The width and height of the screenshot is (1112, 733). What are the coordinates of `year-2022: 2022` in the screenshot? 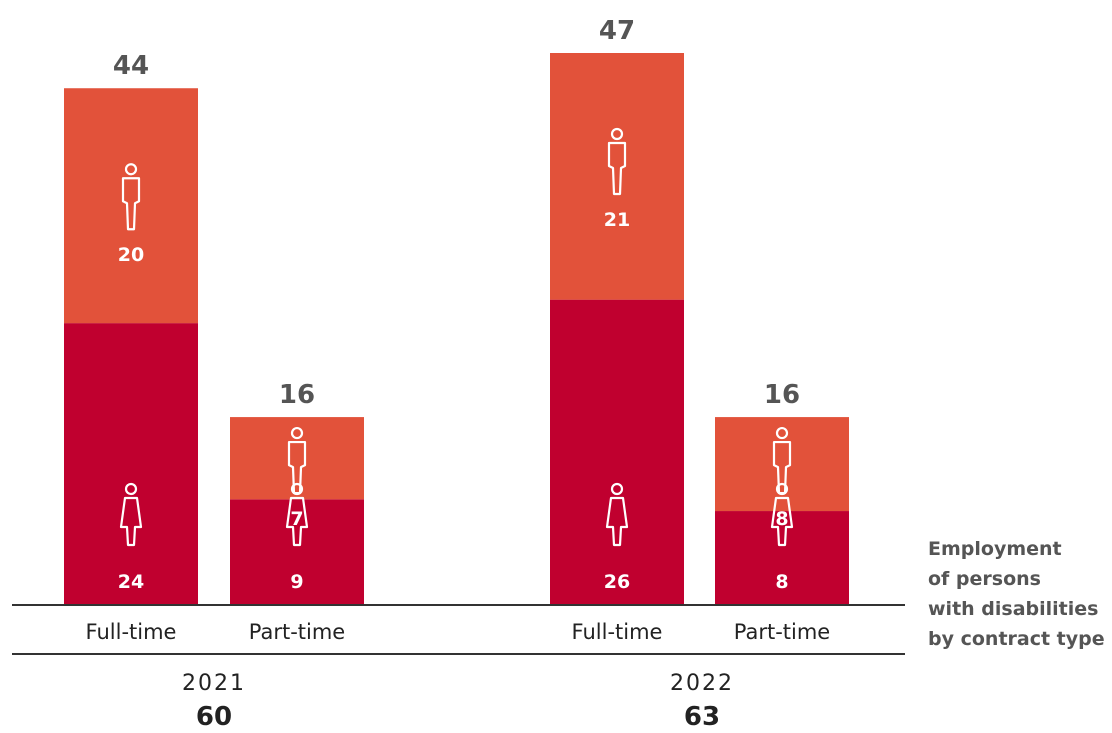 It's located at (702, 683).